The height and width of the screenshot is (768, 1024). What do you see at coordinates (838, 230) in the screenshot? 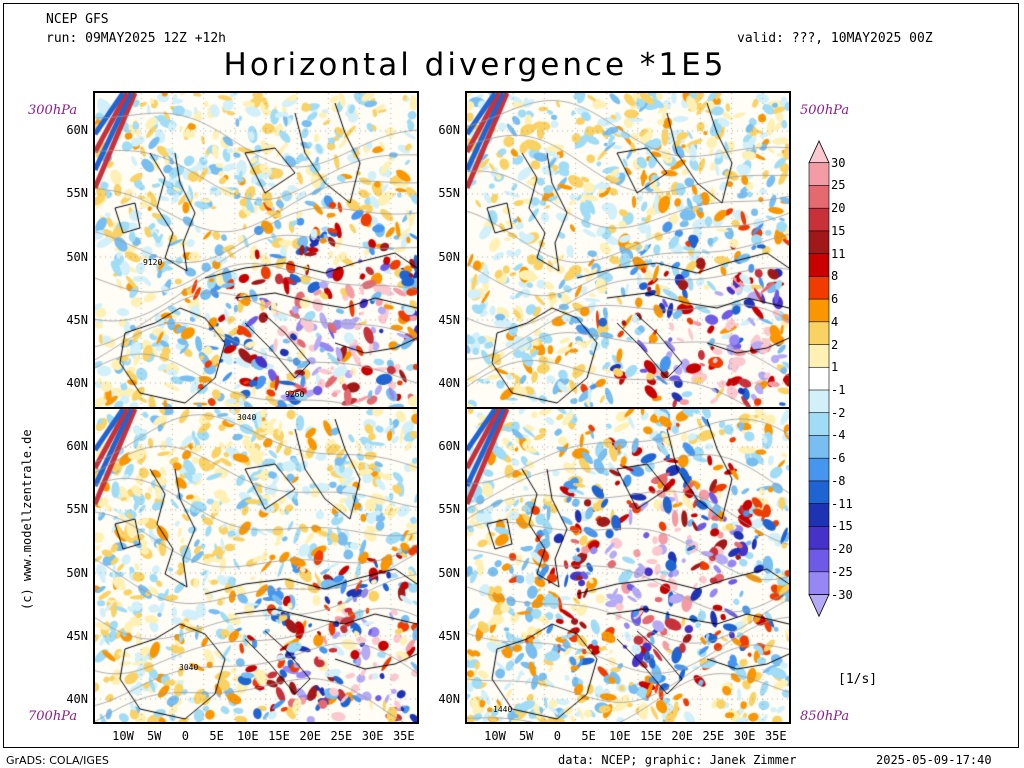
I see `colorbar-tick-label: 15` at bounding box center [838, 230].